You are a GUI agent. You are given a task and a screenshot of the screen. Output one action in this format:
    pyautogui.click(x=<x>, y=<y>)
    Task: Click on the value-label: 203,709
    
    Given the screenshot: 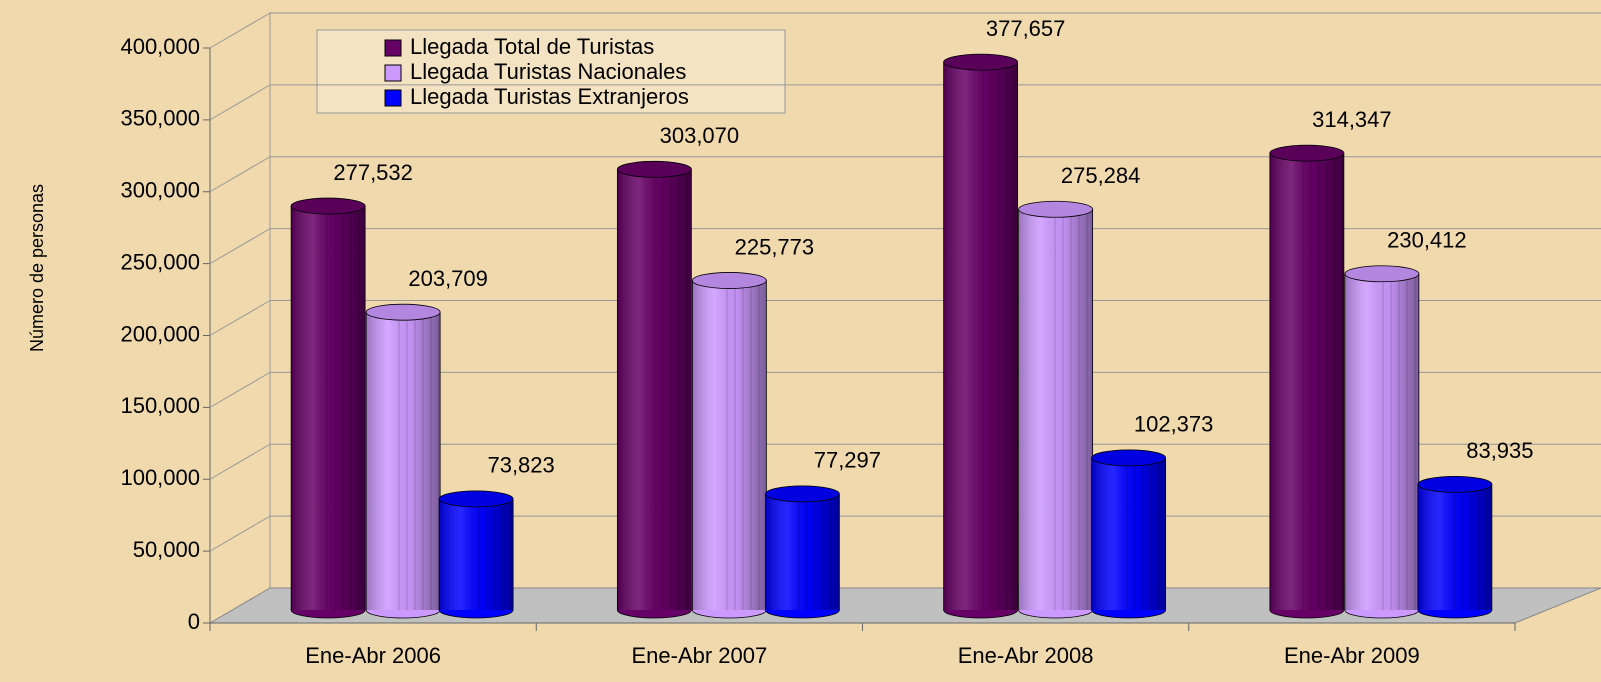 What is the action you would take?
    pyautogui.click(x=448, y=278)
    